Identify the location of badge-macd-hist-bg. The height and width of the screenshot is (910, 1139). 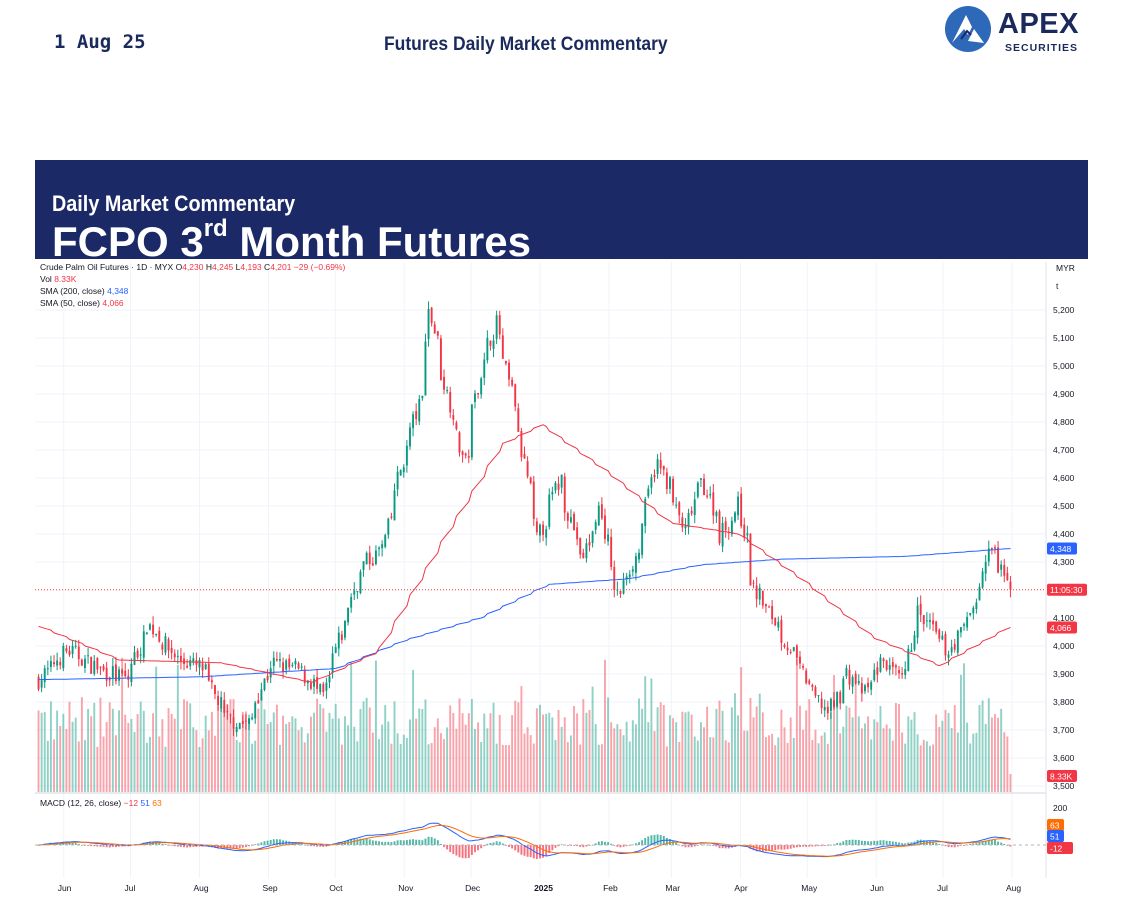
(1060, 848).